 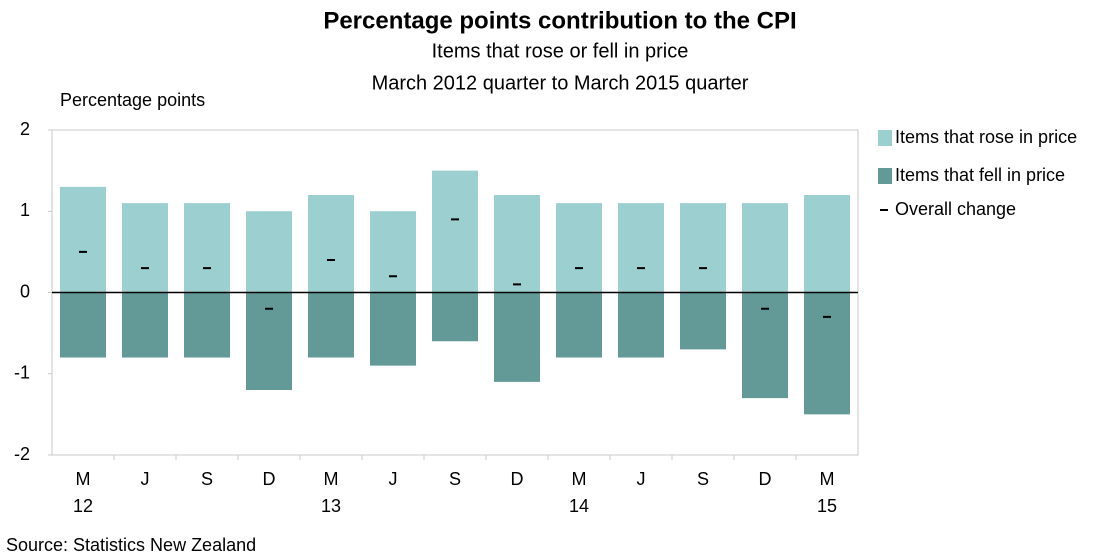 I want to click on x-tick-label-year: 14, so click(x=579, y=506).